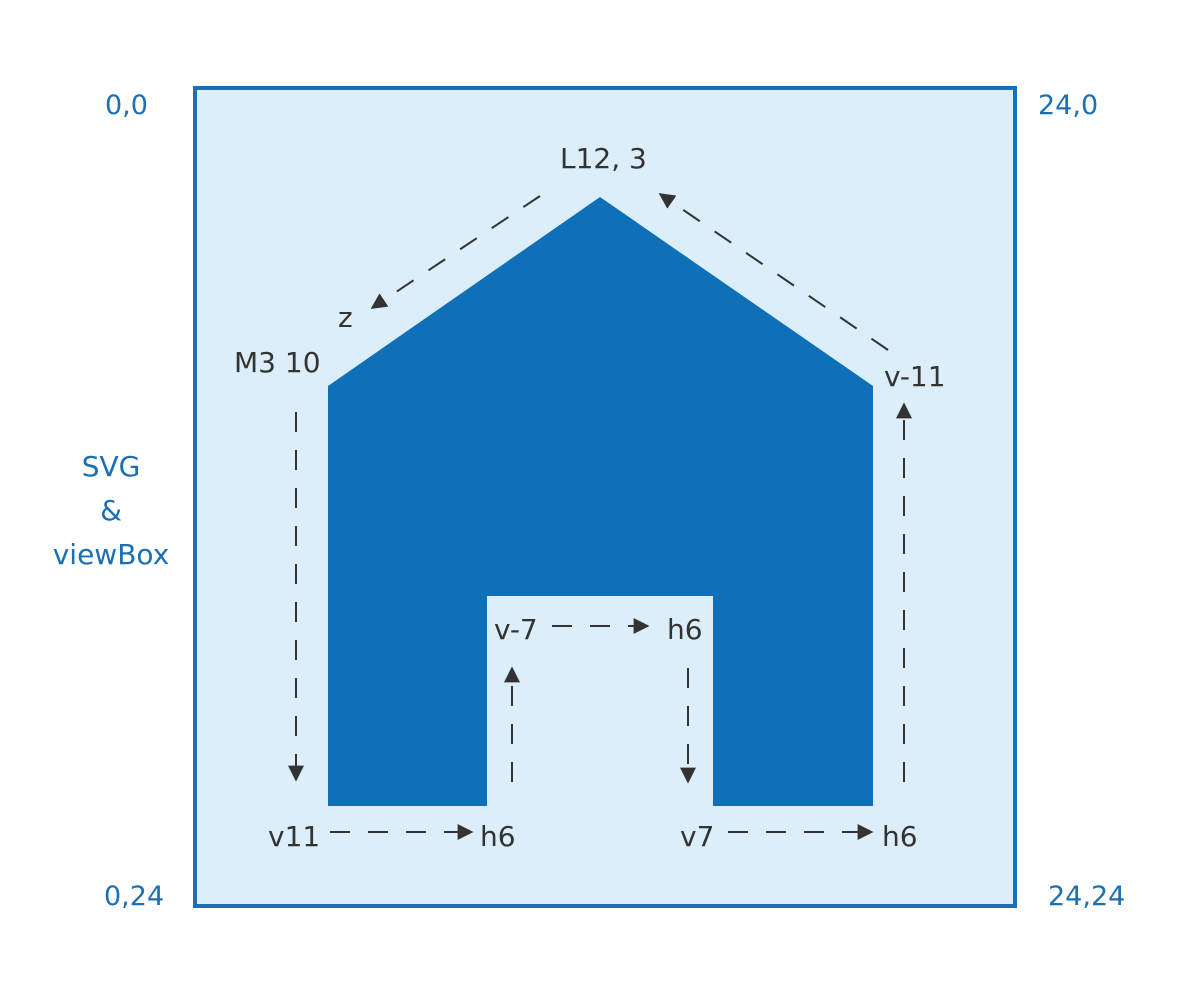 The width and height of the screenshot is (1200, 1004). I want to click on side-title-amp: &, so click(111, 510).